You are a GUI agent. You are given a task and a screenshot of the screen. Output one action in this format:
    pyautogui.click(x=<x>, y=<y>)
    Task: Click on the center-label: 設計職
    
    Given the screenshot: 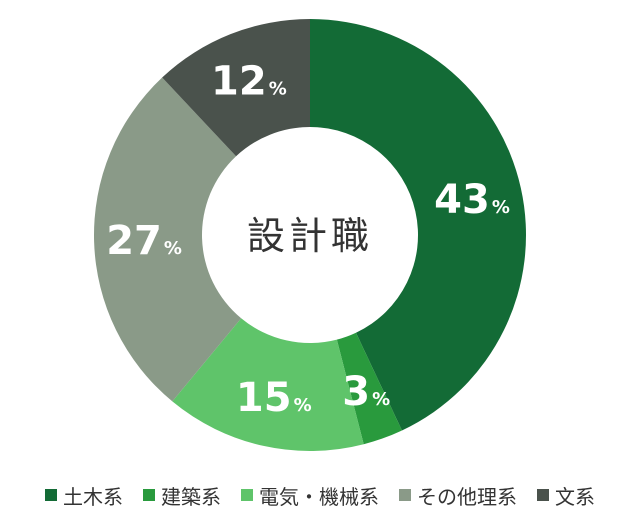 What is the action you would take?
    pyautogui.click(x=310, y=236)
    